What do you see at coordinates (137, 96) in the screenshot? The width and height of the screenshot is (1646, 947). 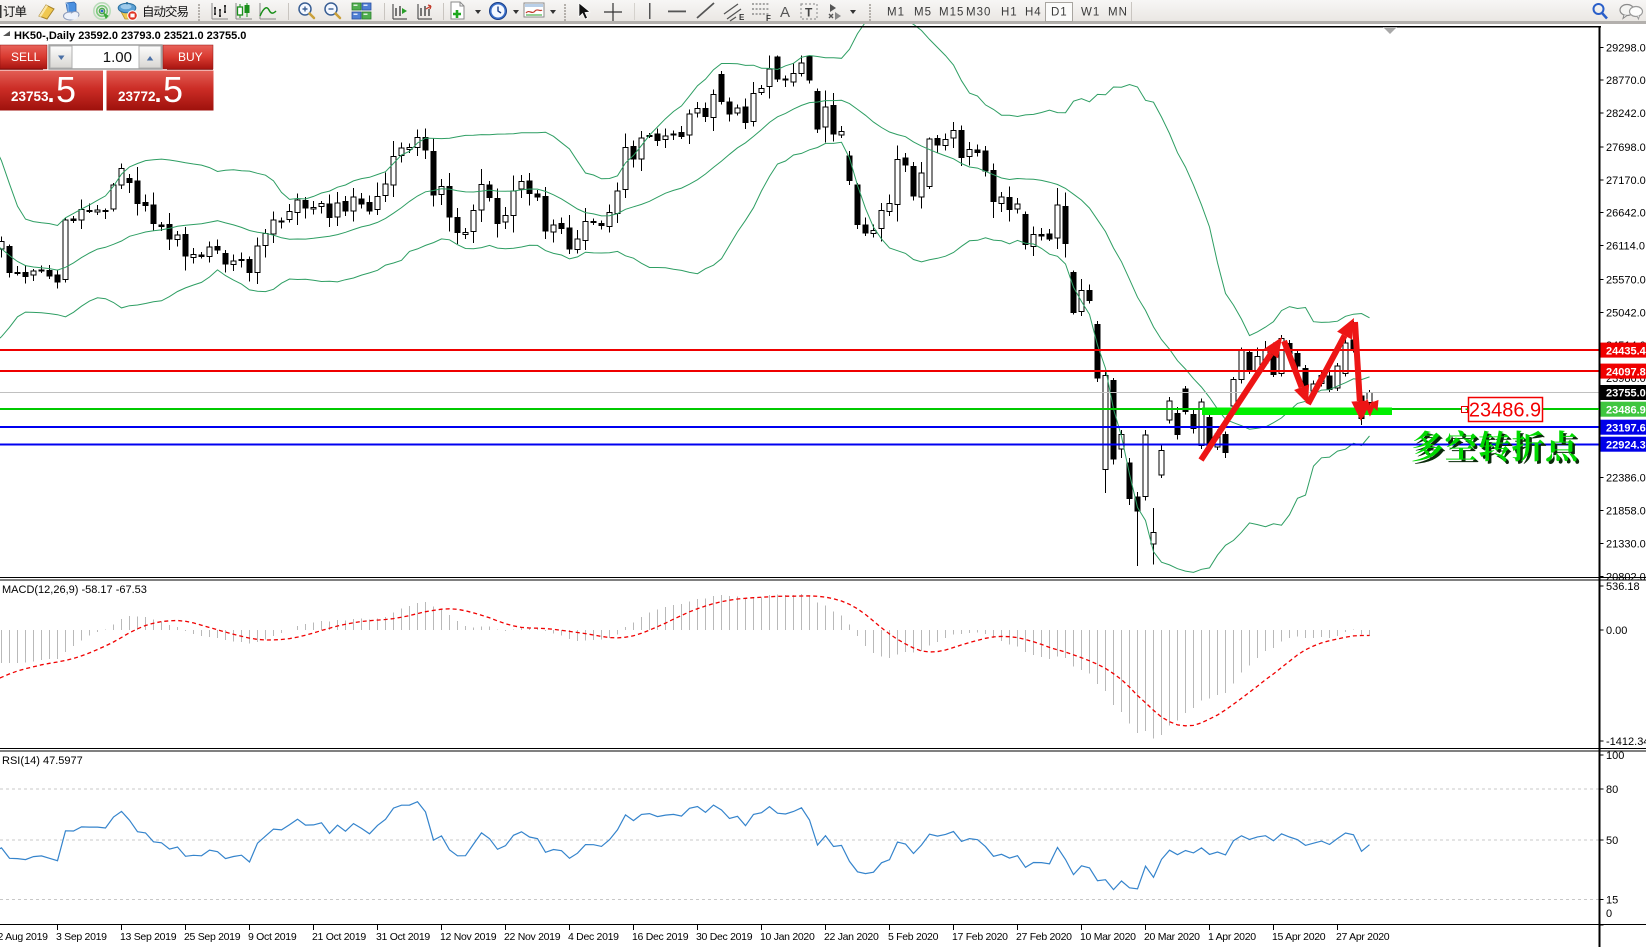 I see `svg-text: 23772` at bounding box center [137, 96].